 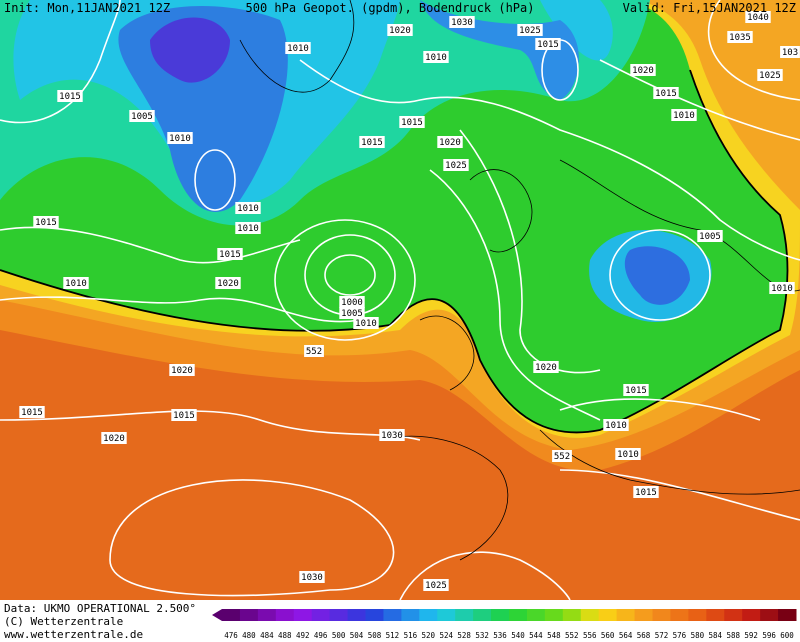 I want to click on isobar-label: 1035, so click(x=740, y=38).